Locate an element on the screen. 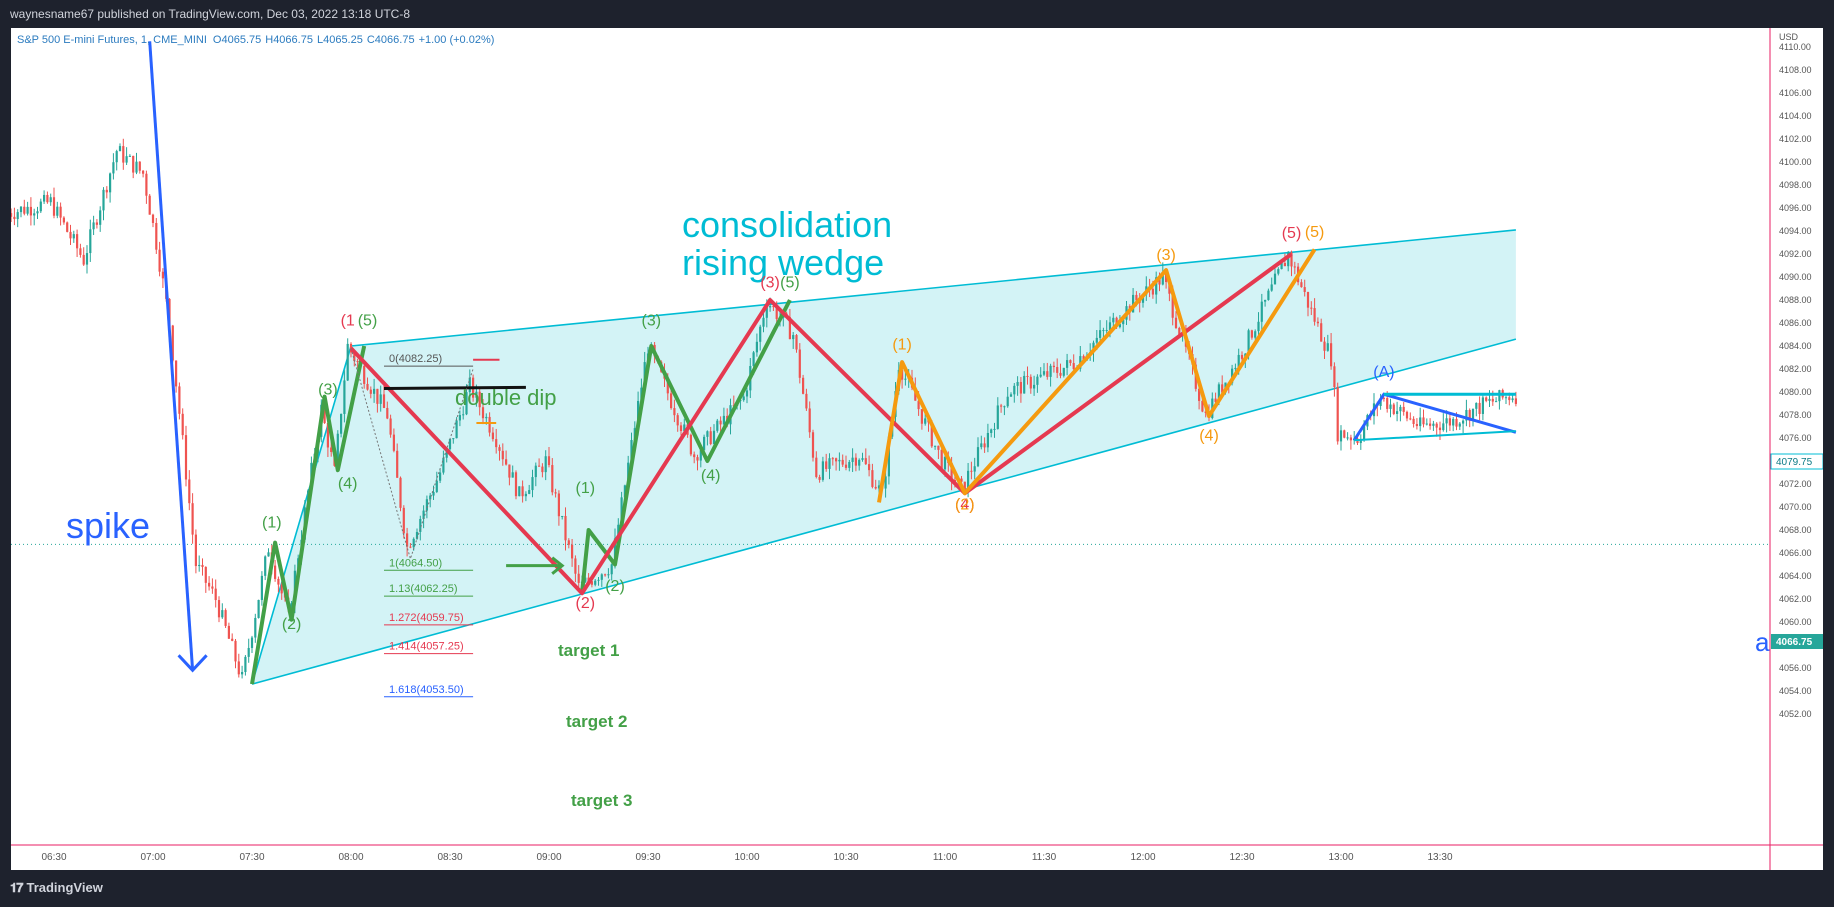  price-tick-label: 4080.00 is located at coordinates (1795, 392).